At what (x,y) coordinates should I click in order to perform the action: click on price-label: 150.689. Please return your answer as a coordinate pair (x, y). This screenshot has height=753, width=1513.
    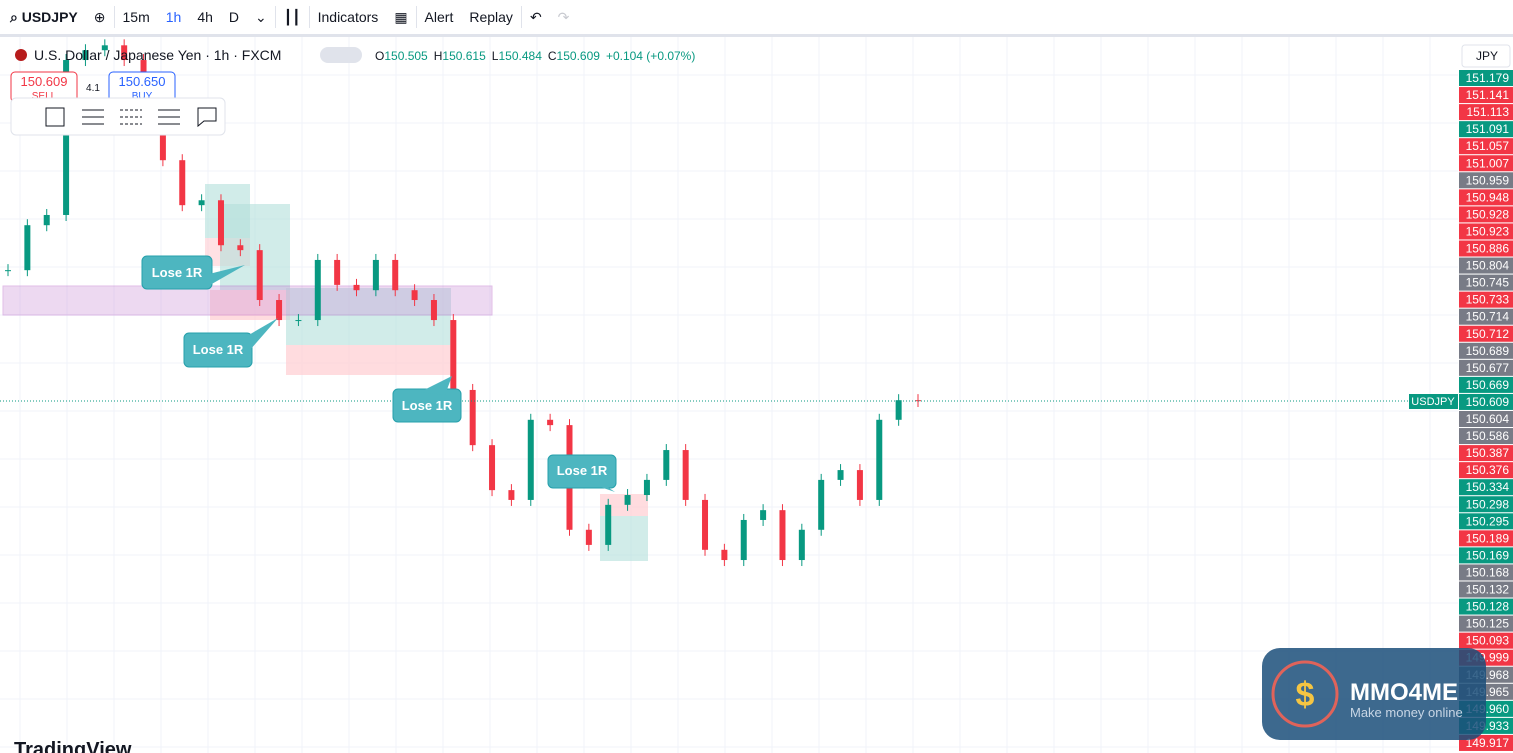
    Looking at the image, I should click on (1488, 351).